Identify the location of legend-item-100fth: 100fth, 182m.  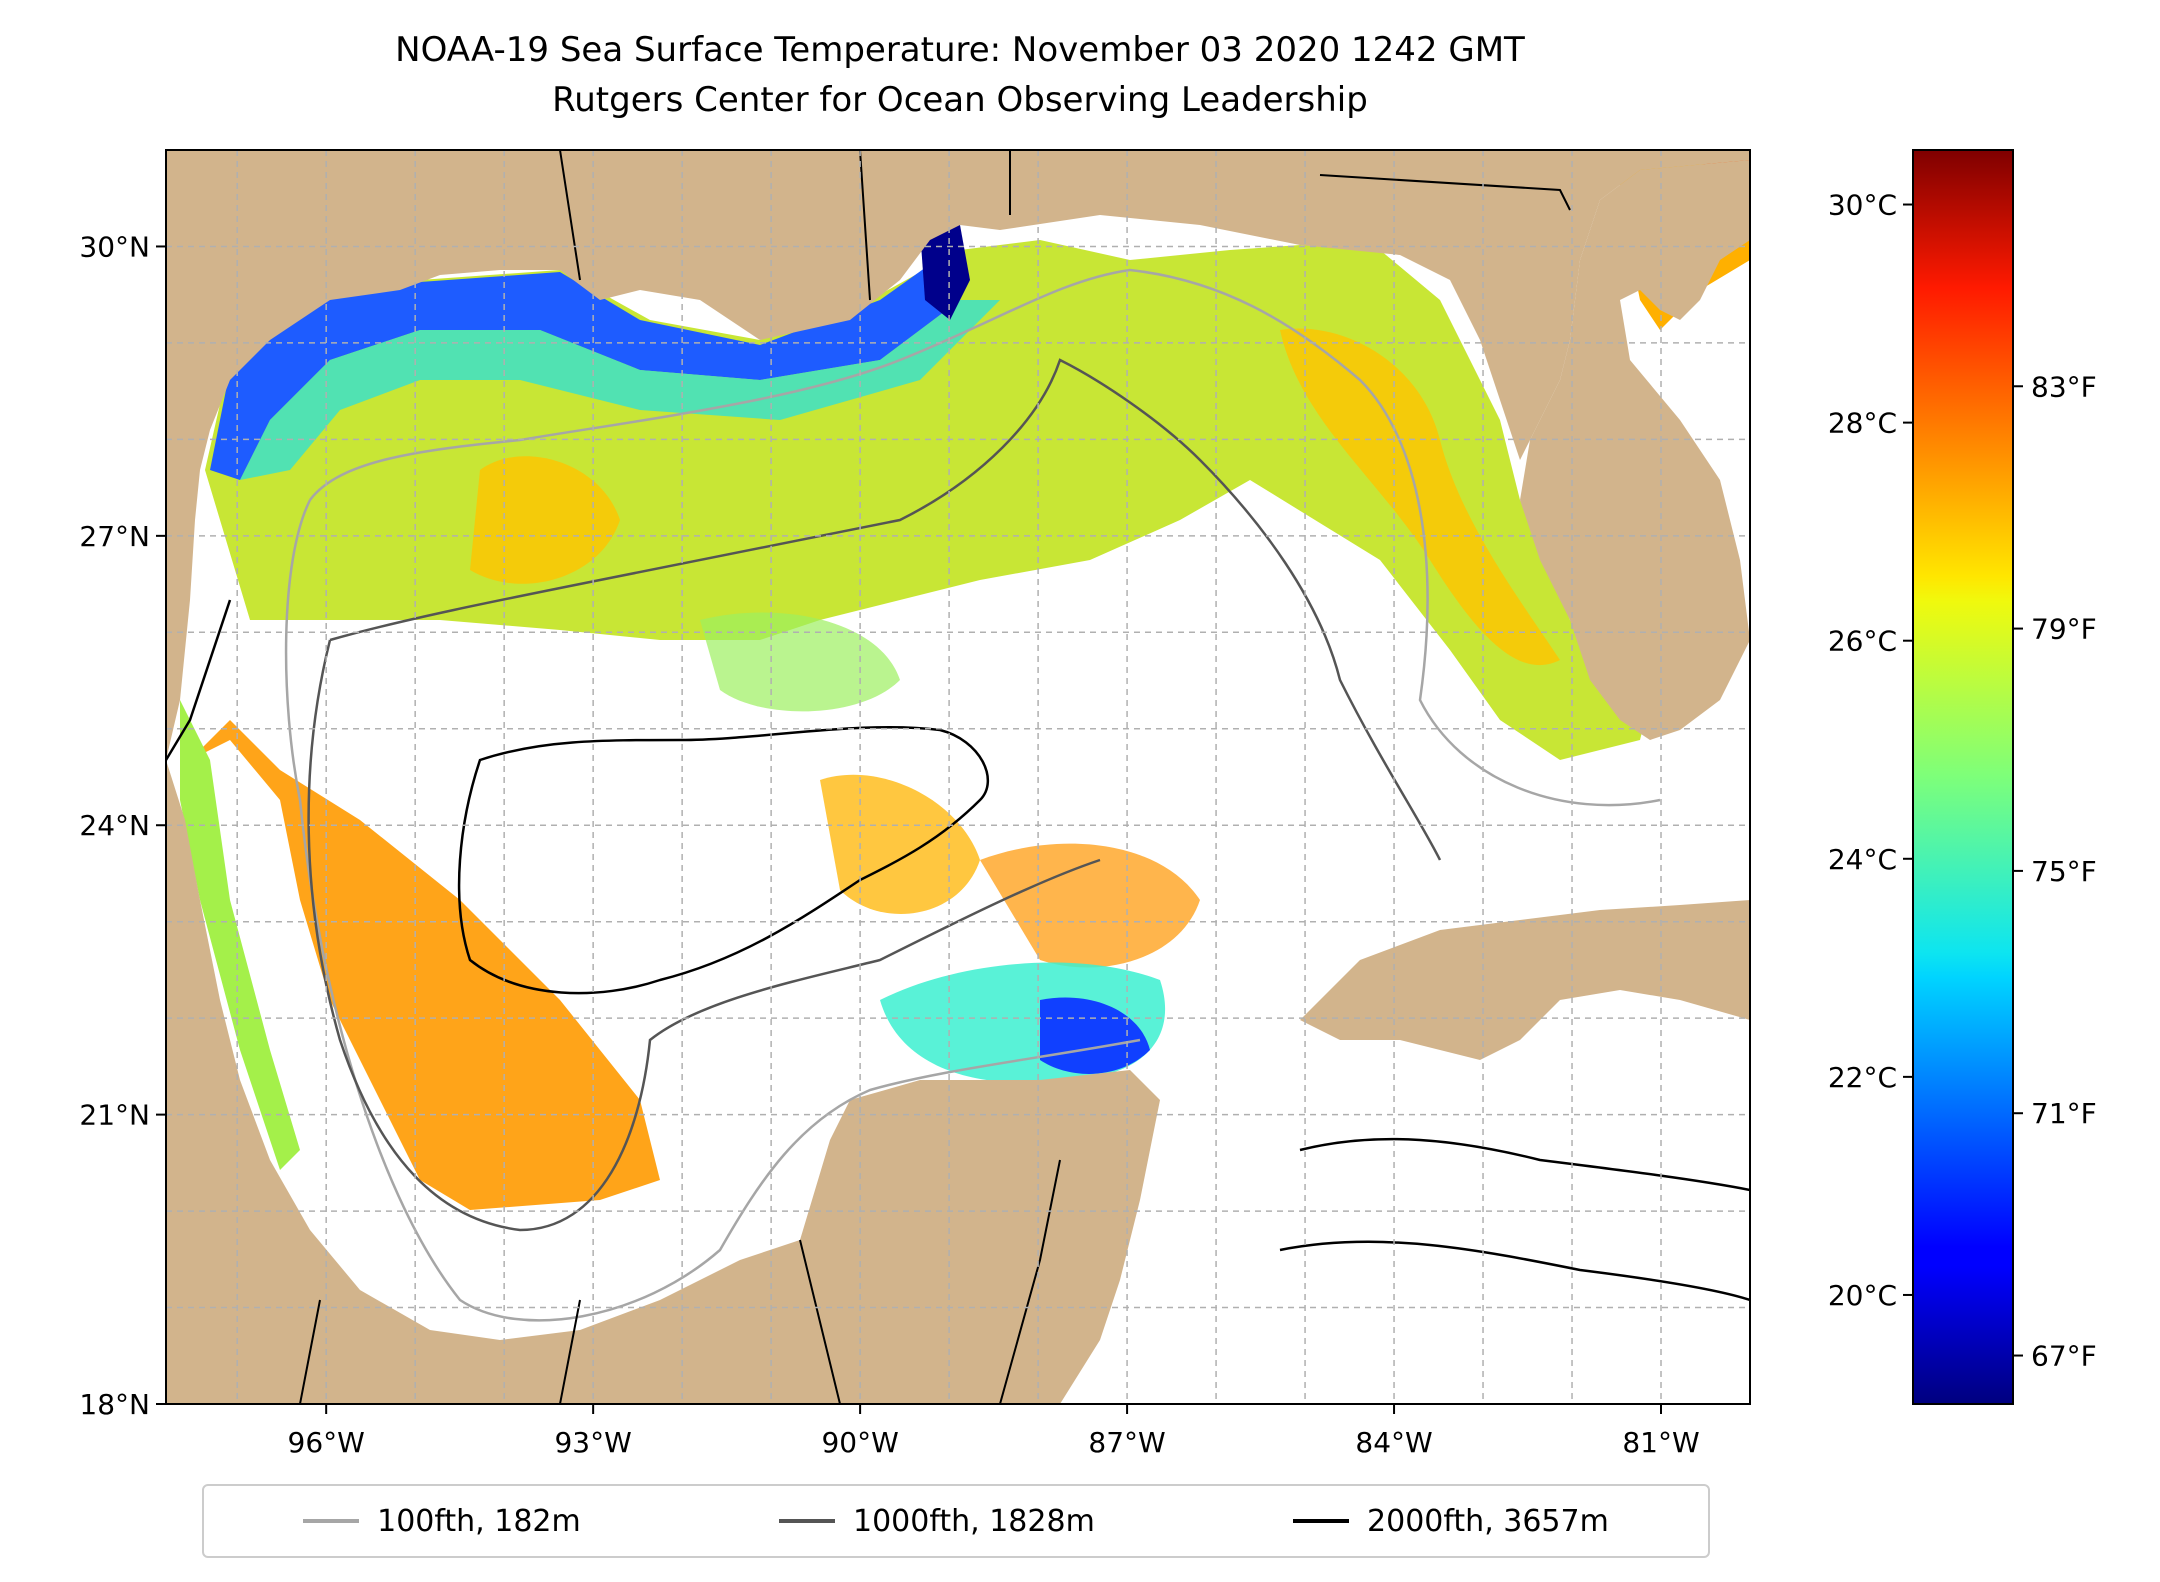
(442, 1521).